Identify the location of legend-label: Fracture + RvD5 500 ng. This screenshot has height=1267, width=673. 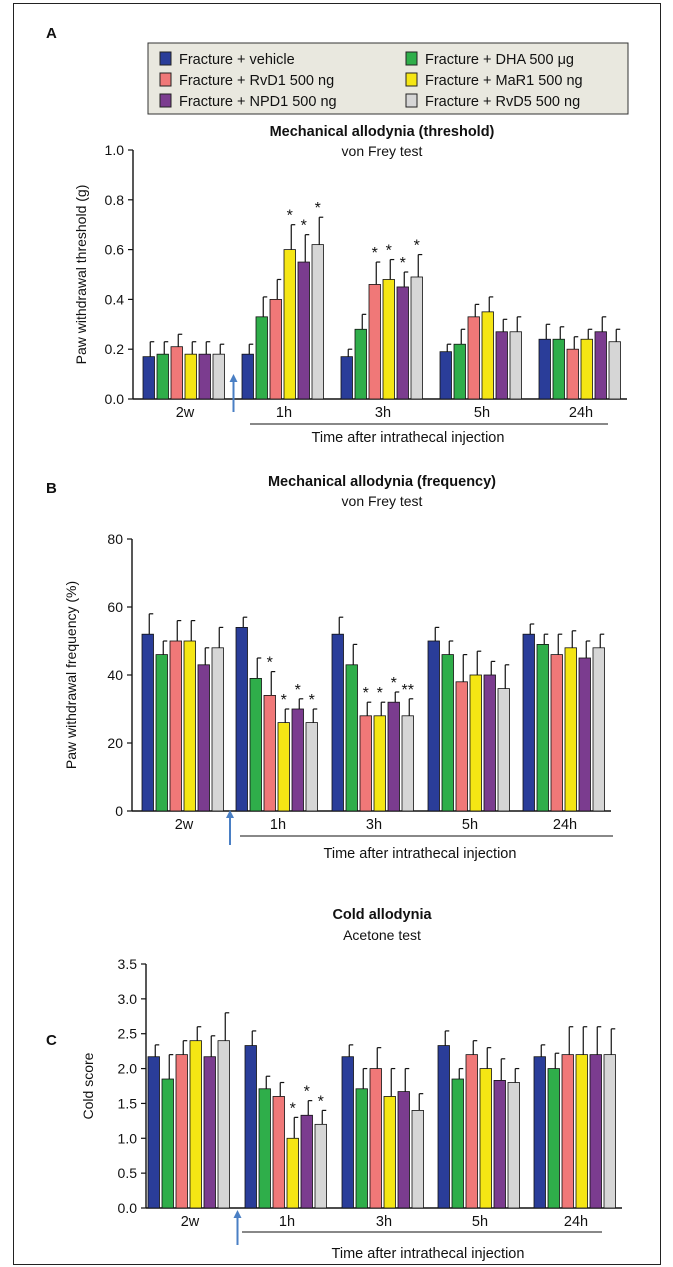
(502, 102).